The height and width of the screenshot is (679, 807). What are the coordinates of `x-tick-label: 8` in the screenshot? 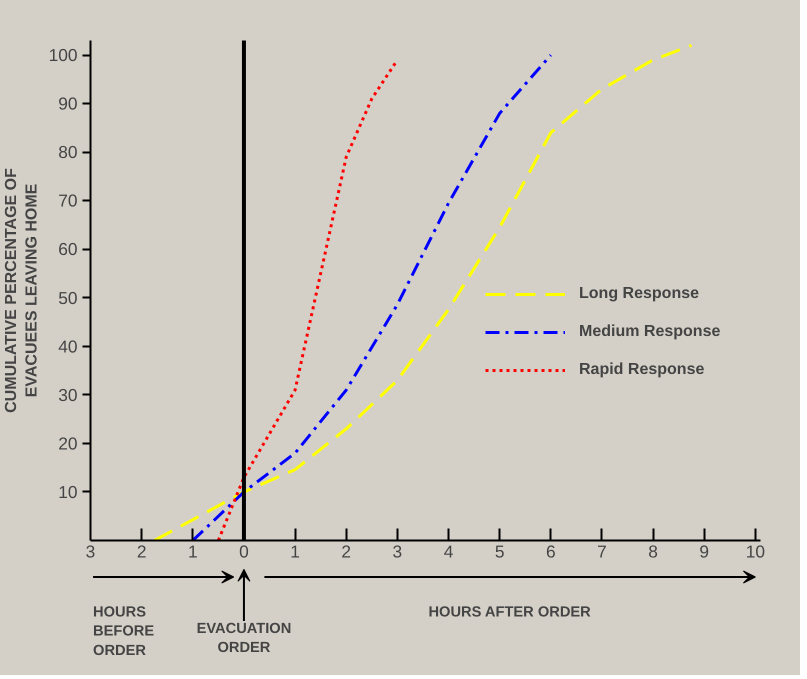 It's located at (653, 552).